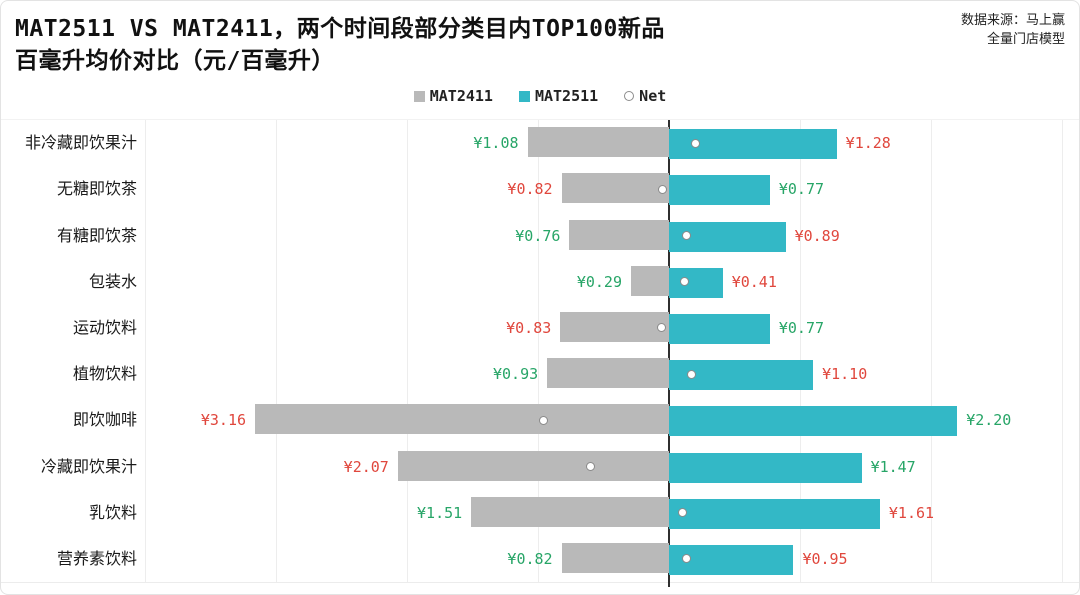  Describe the element at coordinates (893, 466) in the screenshot. I see `value-label-mat2511: ¥1.47` at that location.